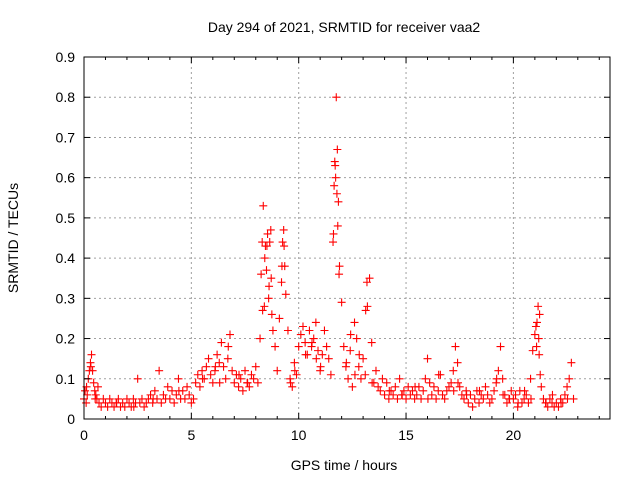 The image size is (640, 480). I want to click on y-tick-label: 0.9, so click(66, 57).